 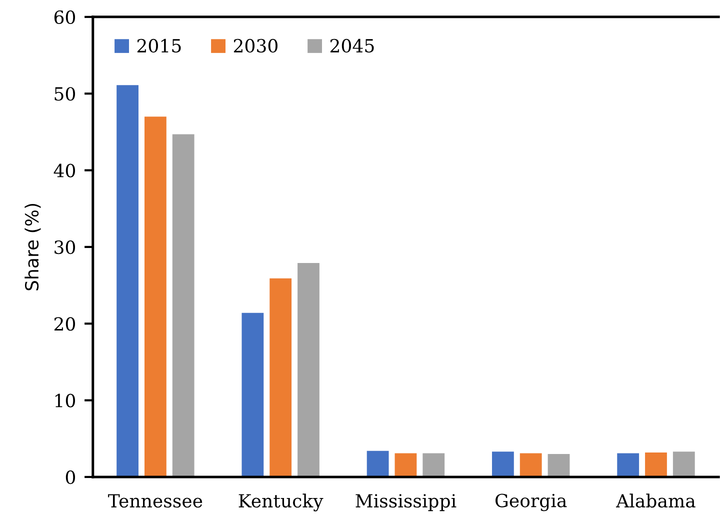 What do you see at coordinates (531, 503) in the screenshot?
I see `x-tick-label: Georgia` at bounding box center [531, 503].